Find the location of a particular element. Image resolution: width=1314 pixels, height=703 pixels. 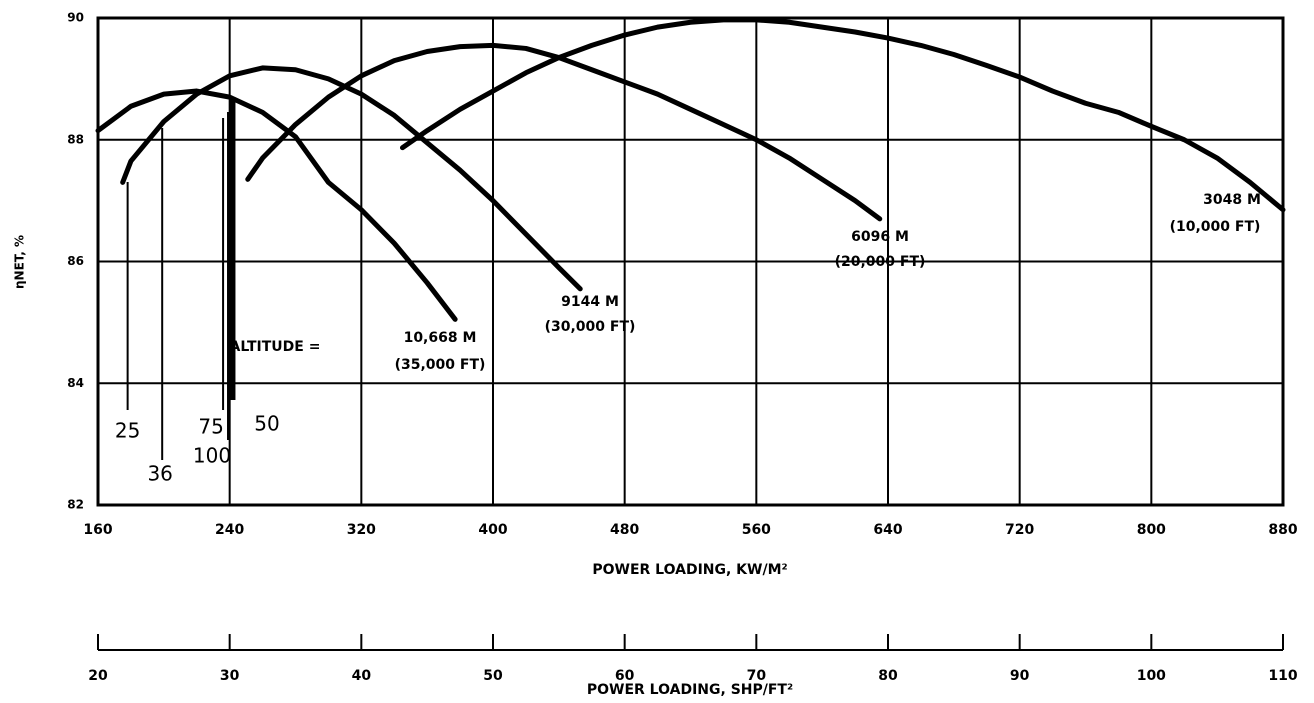

annotation-label: 100 is located at coordinates (212, 456).